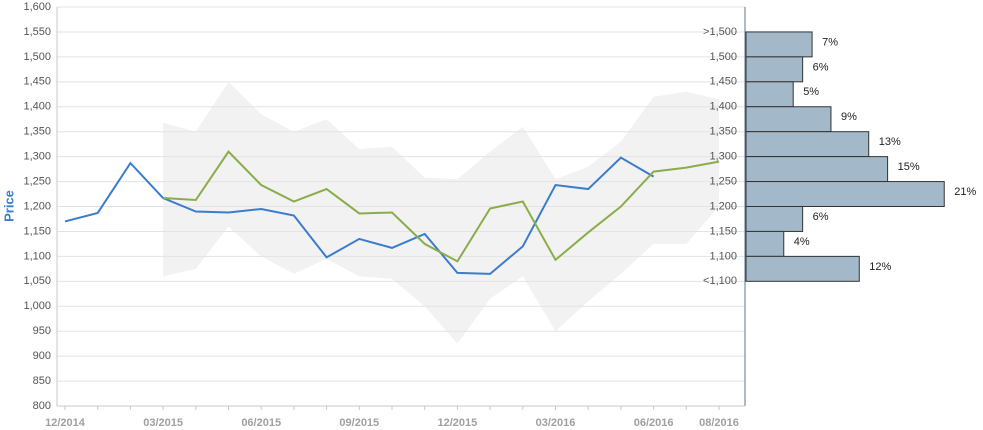 This screenshot has width=983, height=430. What do you see at coordinates (42, 381) in the screenshot?
I see `y-tick-label: 850` at bounding box center [42, 381].